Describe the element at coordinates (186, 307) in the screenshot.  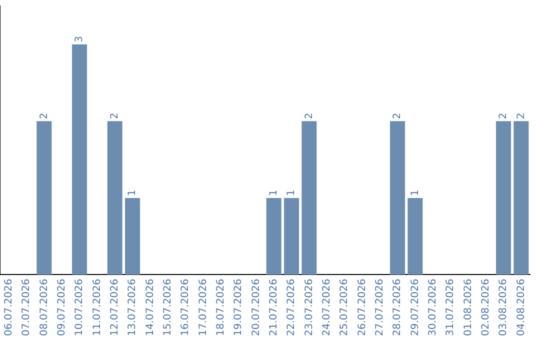
I see `x-tick-label: 16.07.2026` at that location.